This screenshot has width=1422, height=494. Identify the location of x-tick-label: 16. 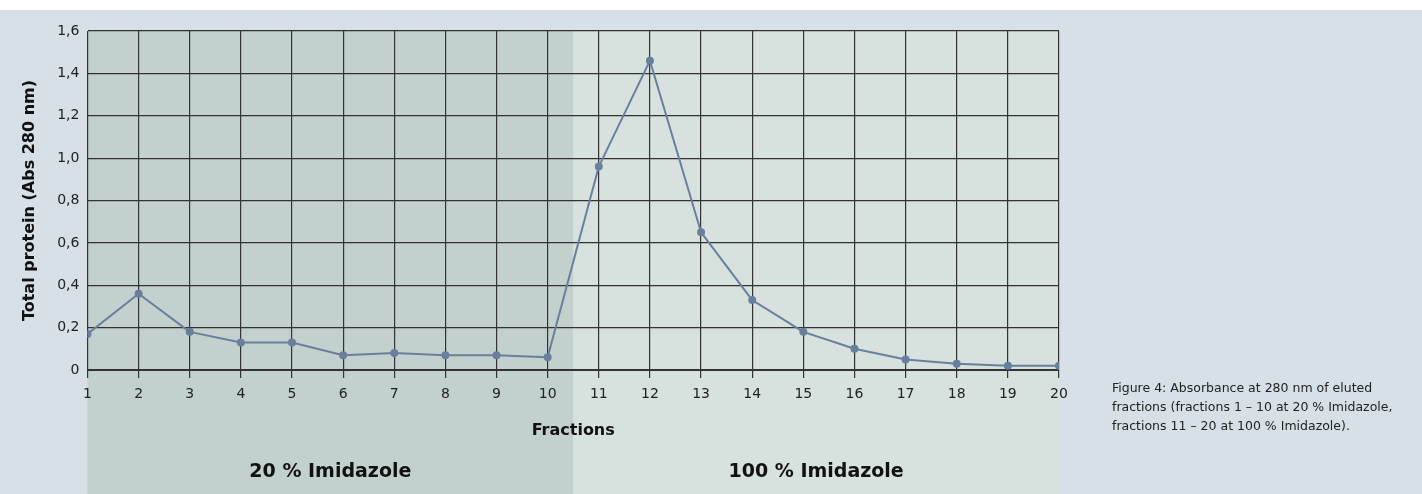
(854, 393).